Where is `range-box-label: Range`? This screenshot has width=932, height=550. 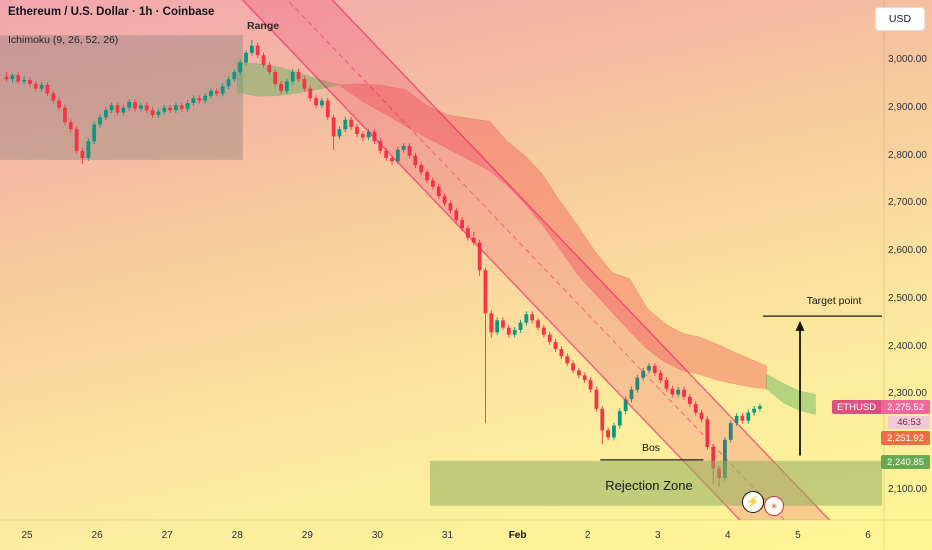
range-box-label: Range is located at coordinates (263, 26).